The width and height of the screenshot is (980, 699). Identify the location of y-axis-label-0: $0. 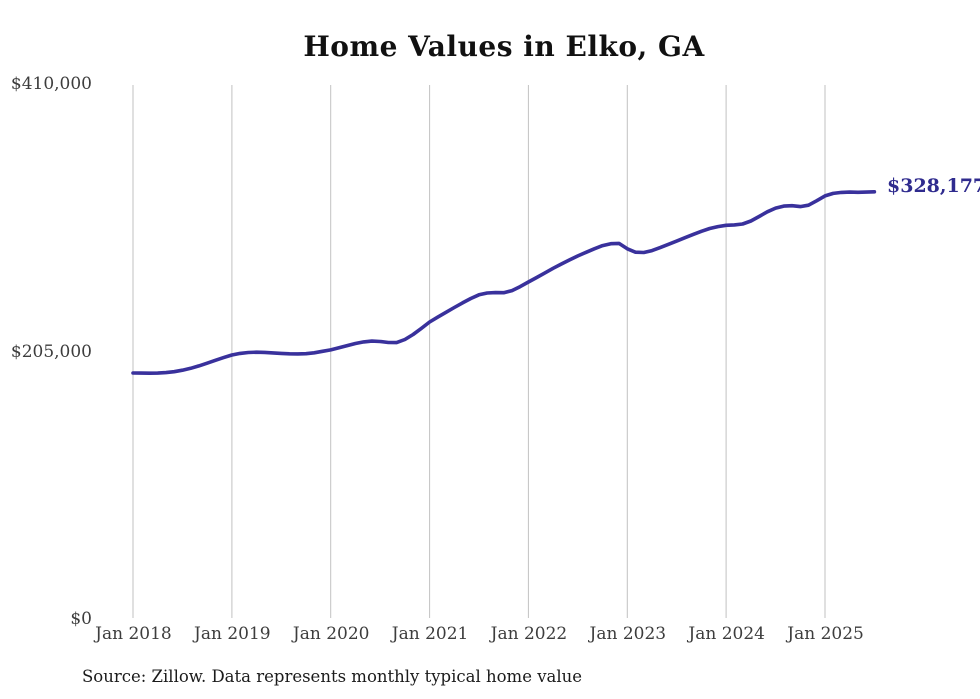
(81, 619).